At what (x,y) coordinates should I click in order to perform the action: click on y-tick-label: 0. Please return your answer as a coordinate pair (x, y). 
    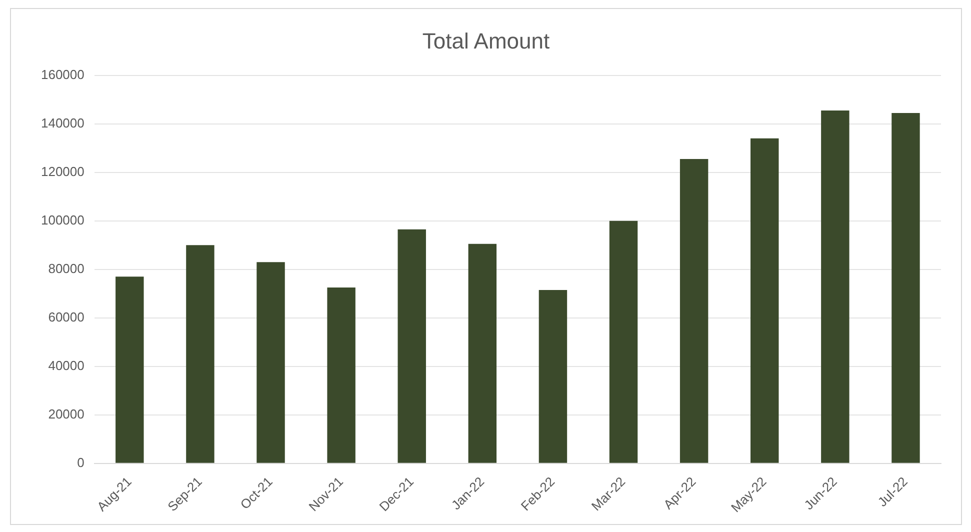
    Looking at the image, I should click on (80, 462).